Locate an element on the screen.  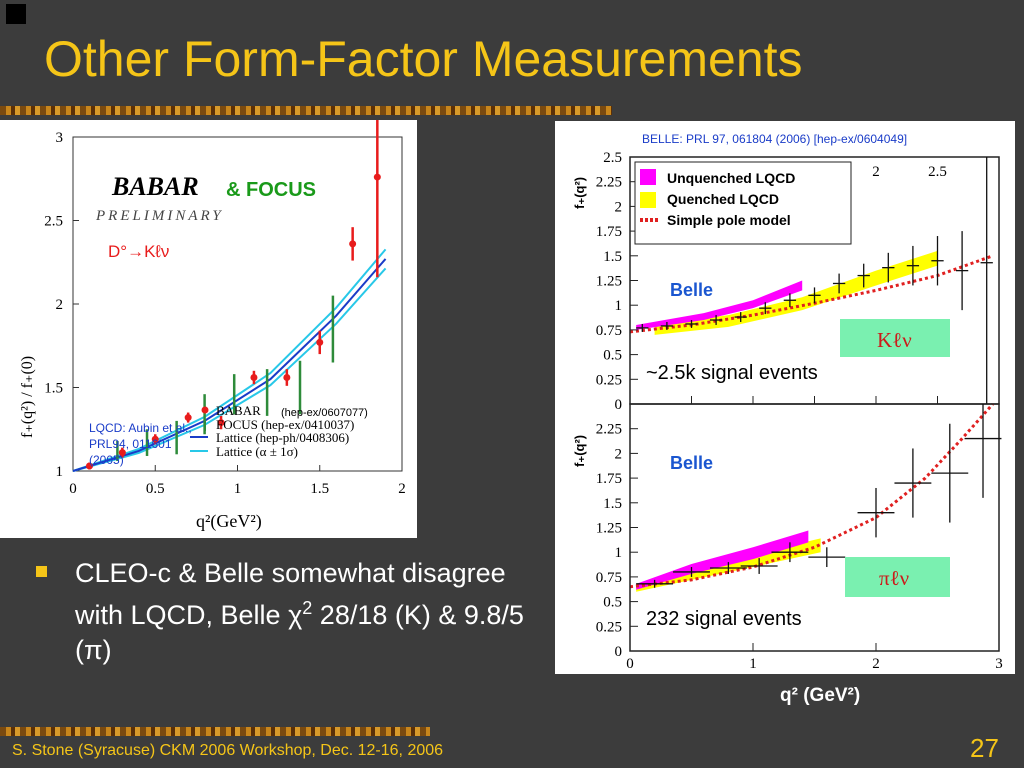
belle-pion-y-tick-label: 0.75 is located at coordinates (609, 578).